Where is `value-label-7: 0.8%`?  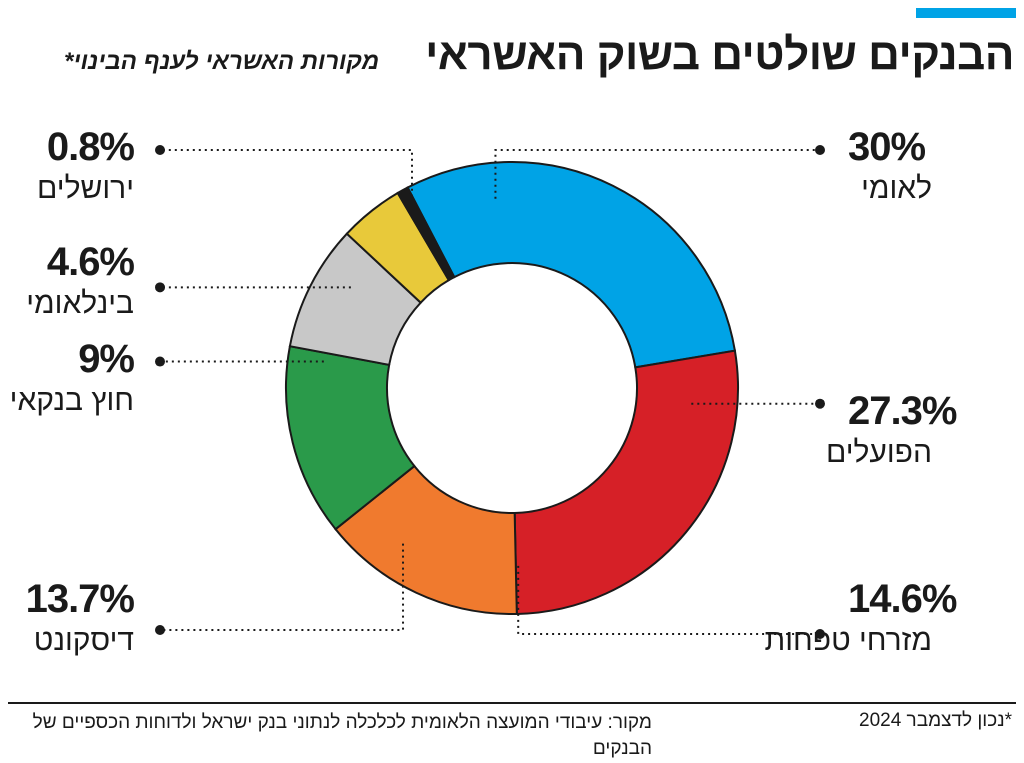
value-label-7: 0.8% is located at coordinates (91, 147).